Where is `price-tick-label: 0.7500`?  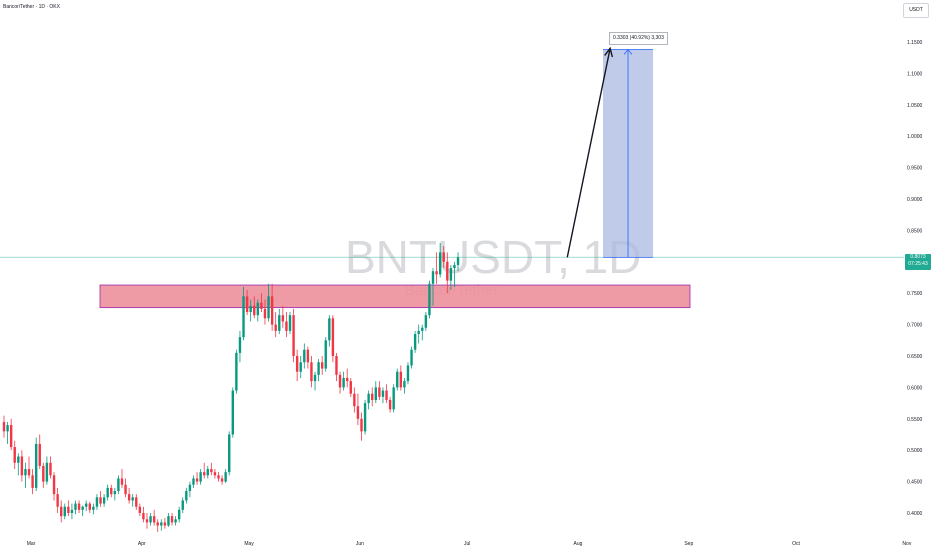
price-tick-label: 0.7500 is located at coordinates (915, 294).